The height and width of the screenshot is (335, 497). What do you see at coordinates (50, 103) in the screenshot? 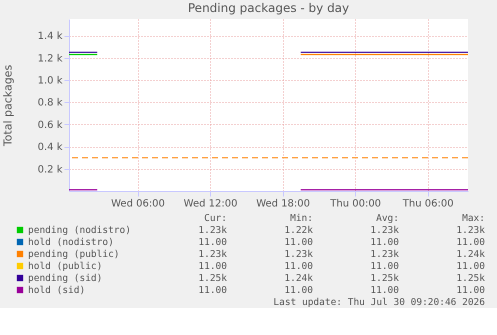
I see `y-tick-label: 0.8 k` at bounding box center [50, 103].